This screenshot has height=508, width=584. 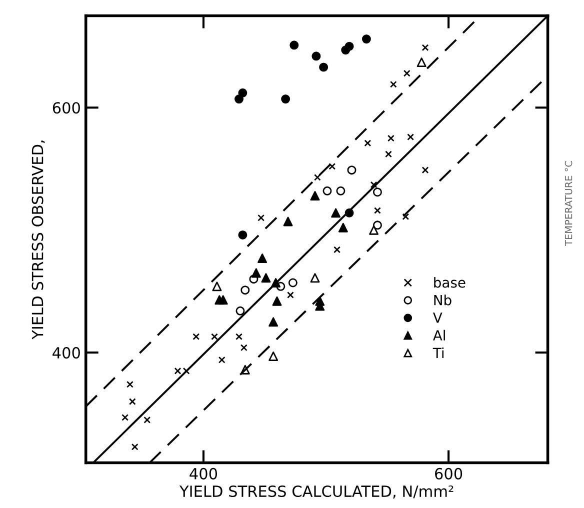 What do you see at coordinates (443, 300) in the screenshot?
I see `legend-label: Nb` at bounding box center [443, 300].